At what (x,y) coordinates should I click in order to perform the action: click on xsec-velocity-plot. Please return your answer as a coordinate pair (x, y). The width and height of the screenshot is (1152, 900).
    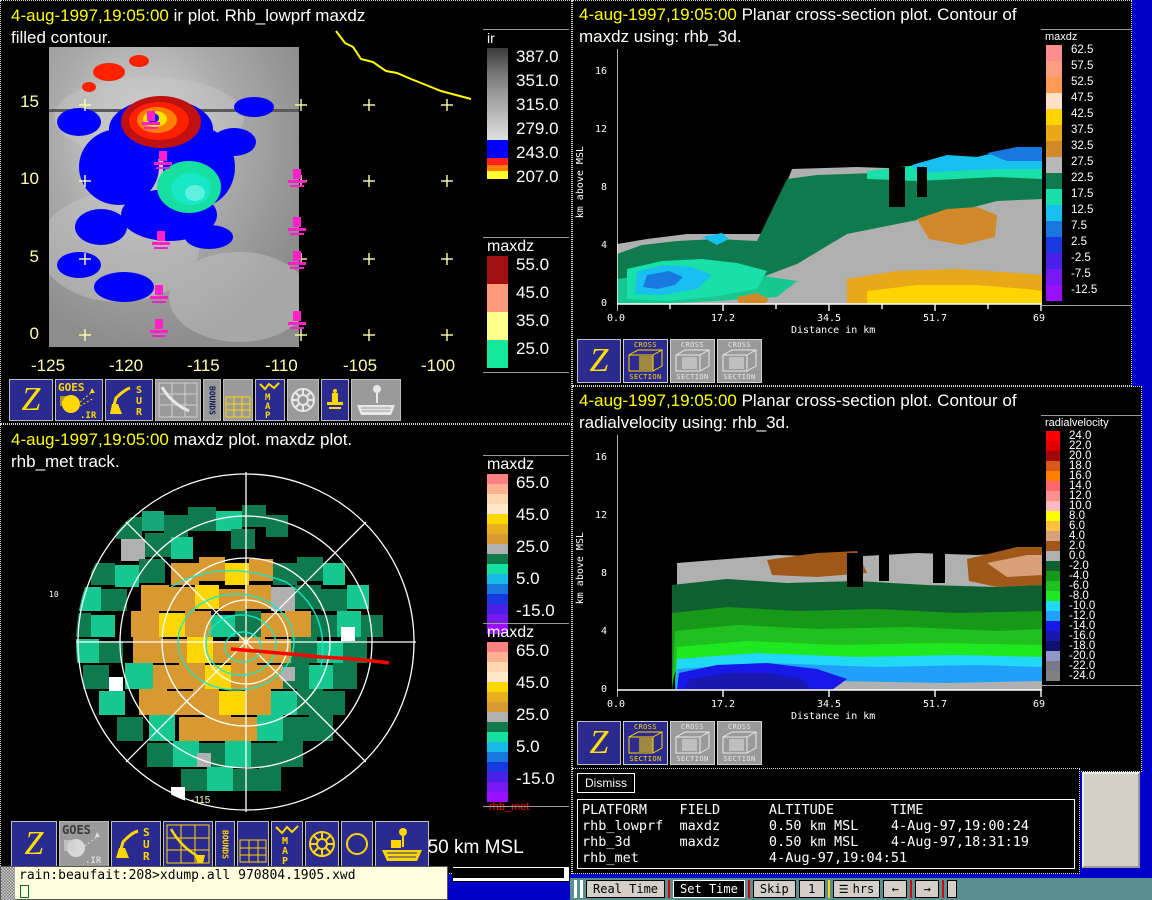
    Looking at the image, I should click on (829, 566).